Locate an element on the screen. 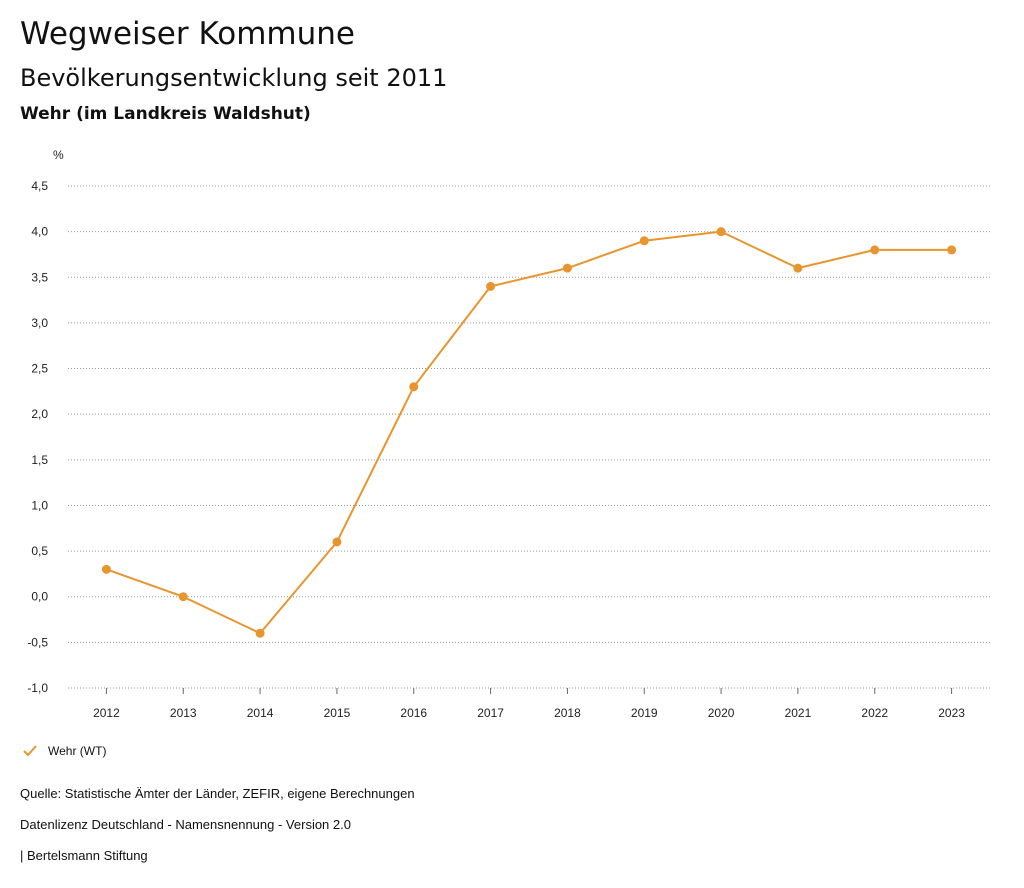 This screenshot has height=888, width=1024. y-tick-label: -1,0 is located at coordinates (37, 688).